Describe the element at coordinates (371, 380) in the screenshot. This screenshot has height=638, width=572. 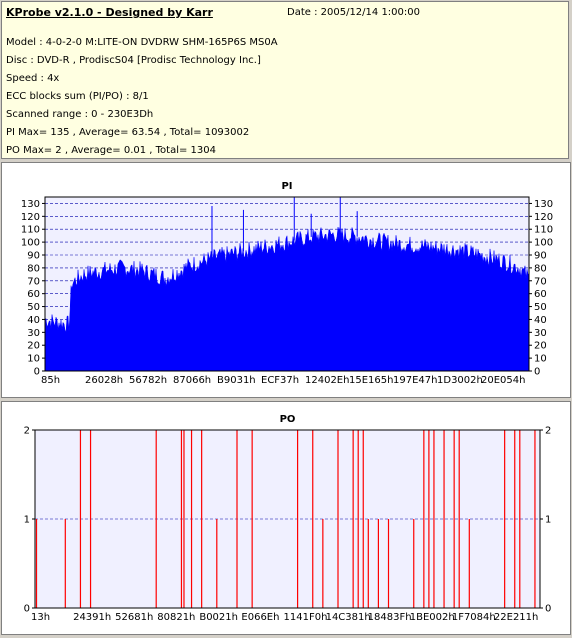
I see `pi-xtick-label: 15E165h` at that location.